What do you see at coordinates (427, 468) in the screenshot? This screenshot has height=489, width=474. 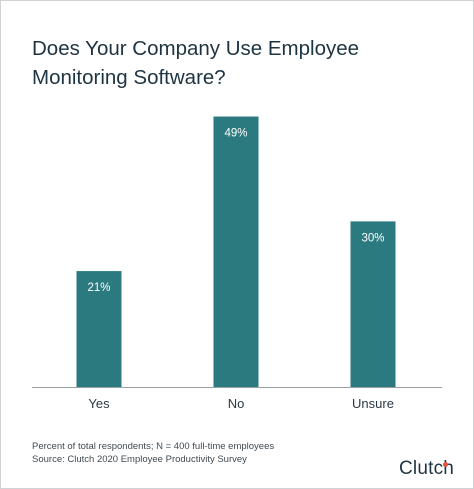 I see `clutch-logo: Clutch` at bounding box center [427, 468].